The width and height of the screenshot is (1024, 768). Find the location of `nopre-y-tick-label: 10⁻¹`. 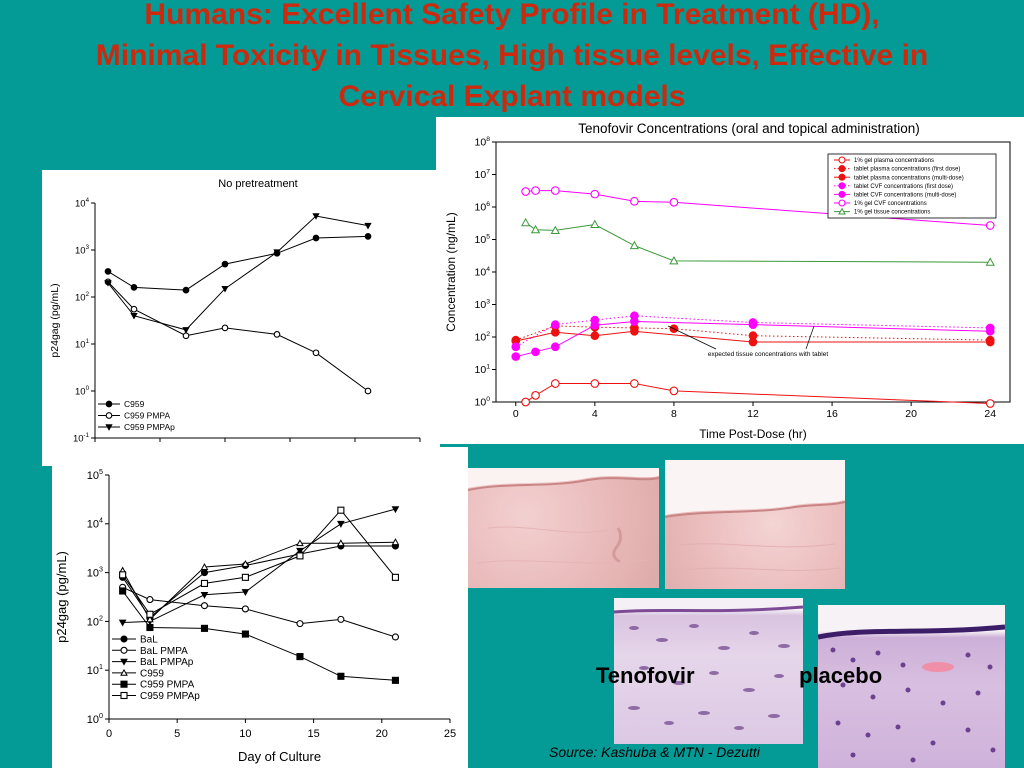

nopre-y-tick-label: 10⁻¹ is located at coordinates (81, 438).